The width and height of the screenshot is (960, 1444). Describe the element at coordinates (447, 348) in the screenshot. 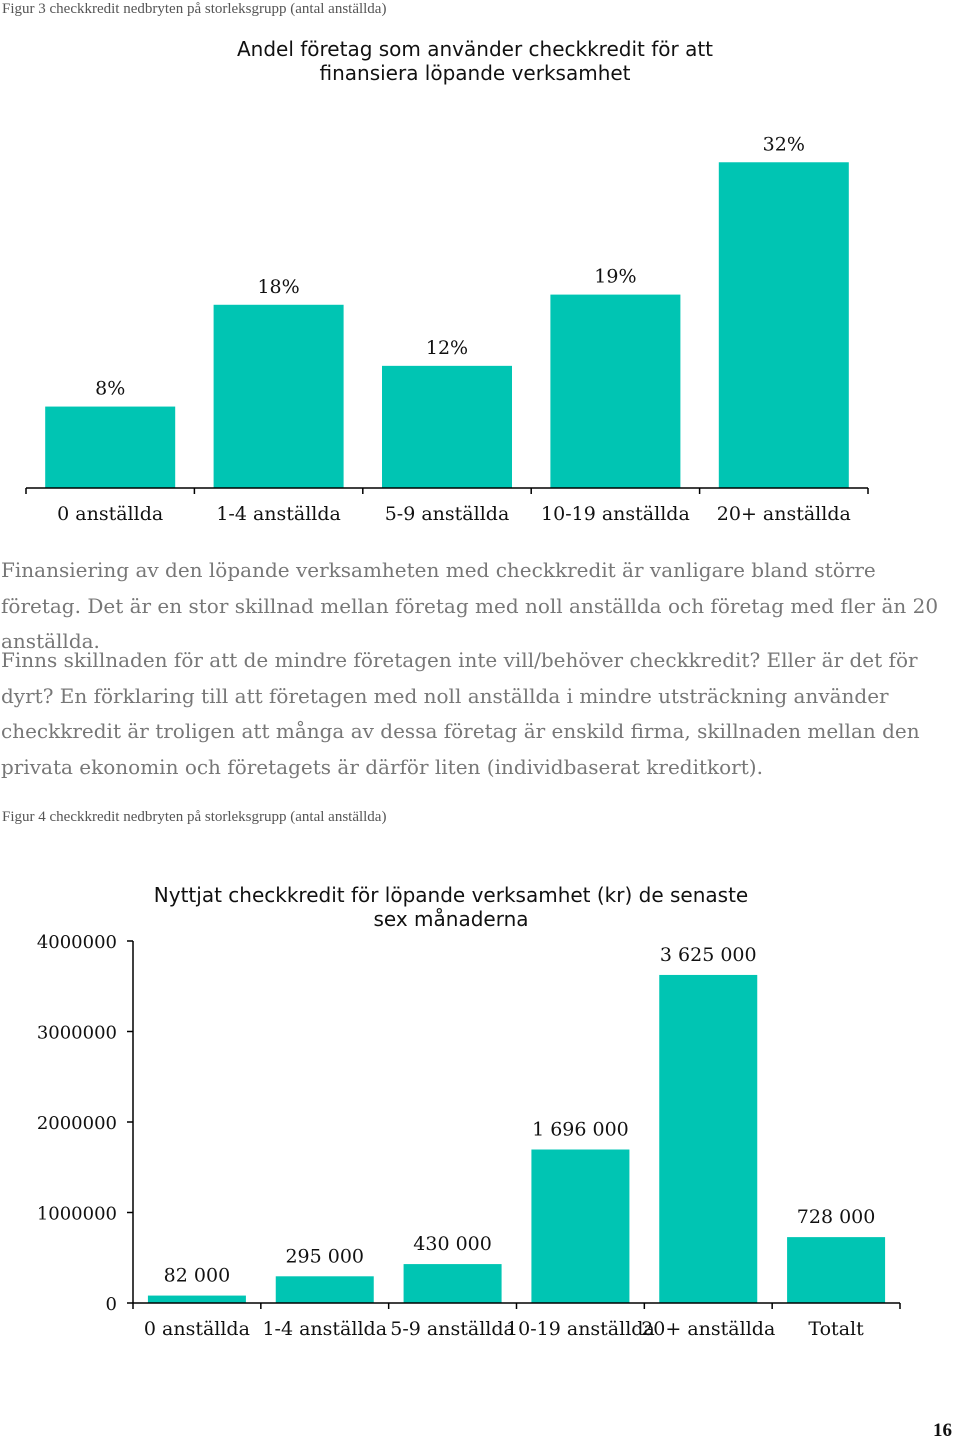

I see `chart-1-data-label: 12%` at that location.